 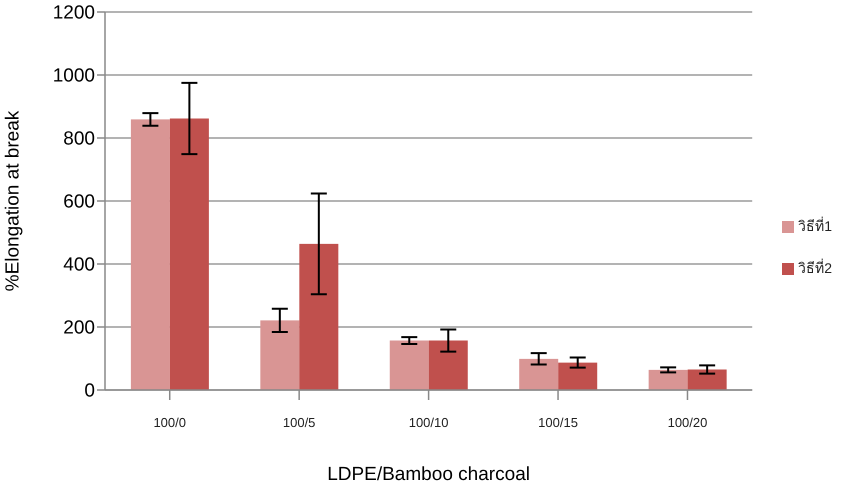 What do you see at coordinates (13, 201) in the screenshot?
I see `y-axis-title: %Elongation at break` at bounding box center [13, 201].